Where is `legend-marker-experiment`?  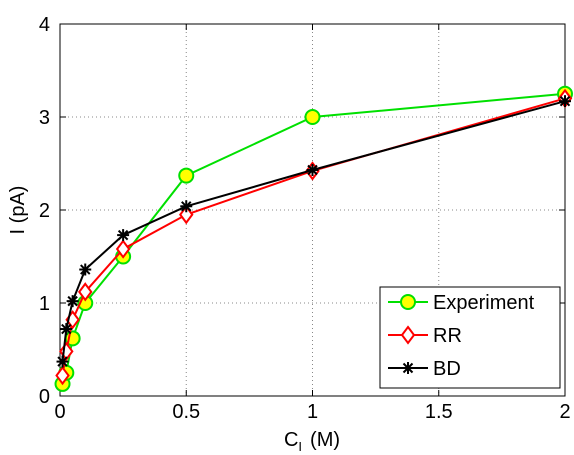 legend-marker-experiment is located at coordinates (408, 302).